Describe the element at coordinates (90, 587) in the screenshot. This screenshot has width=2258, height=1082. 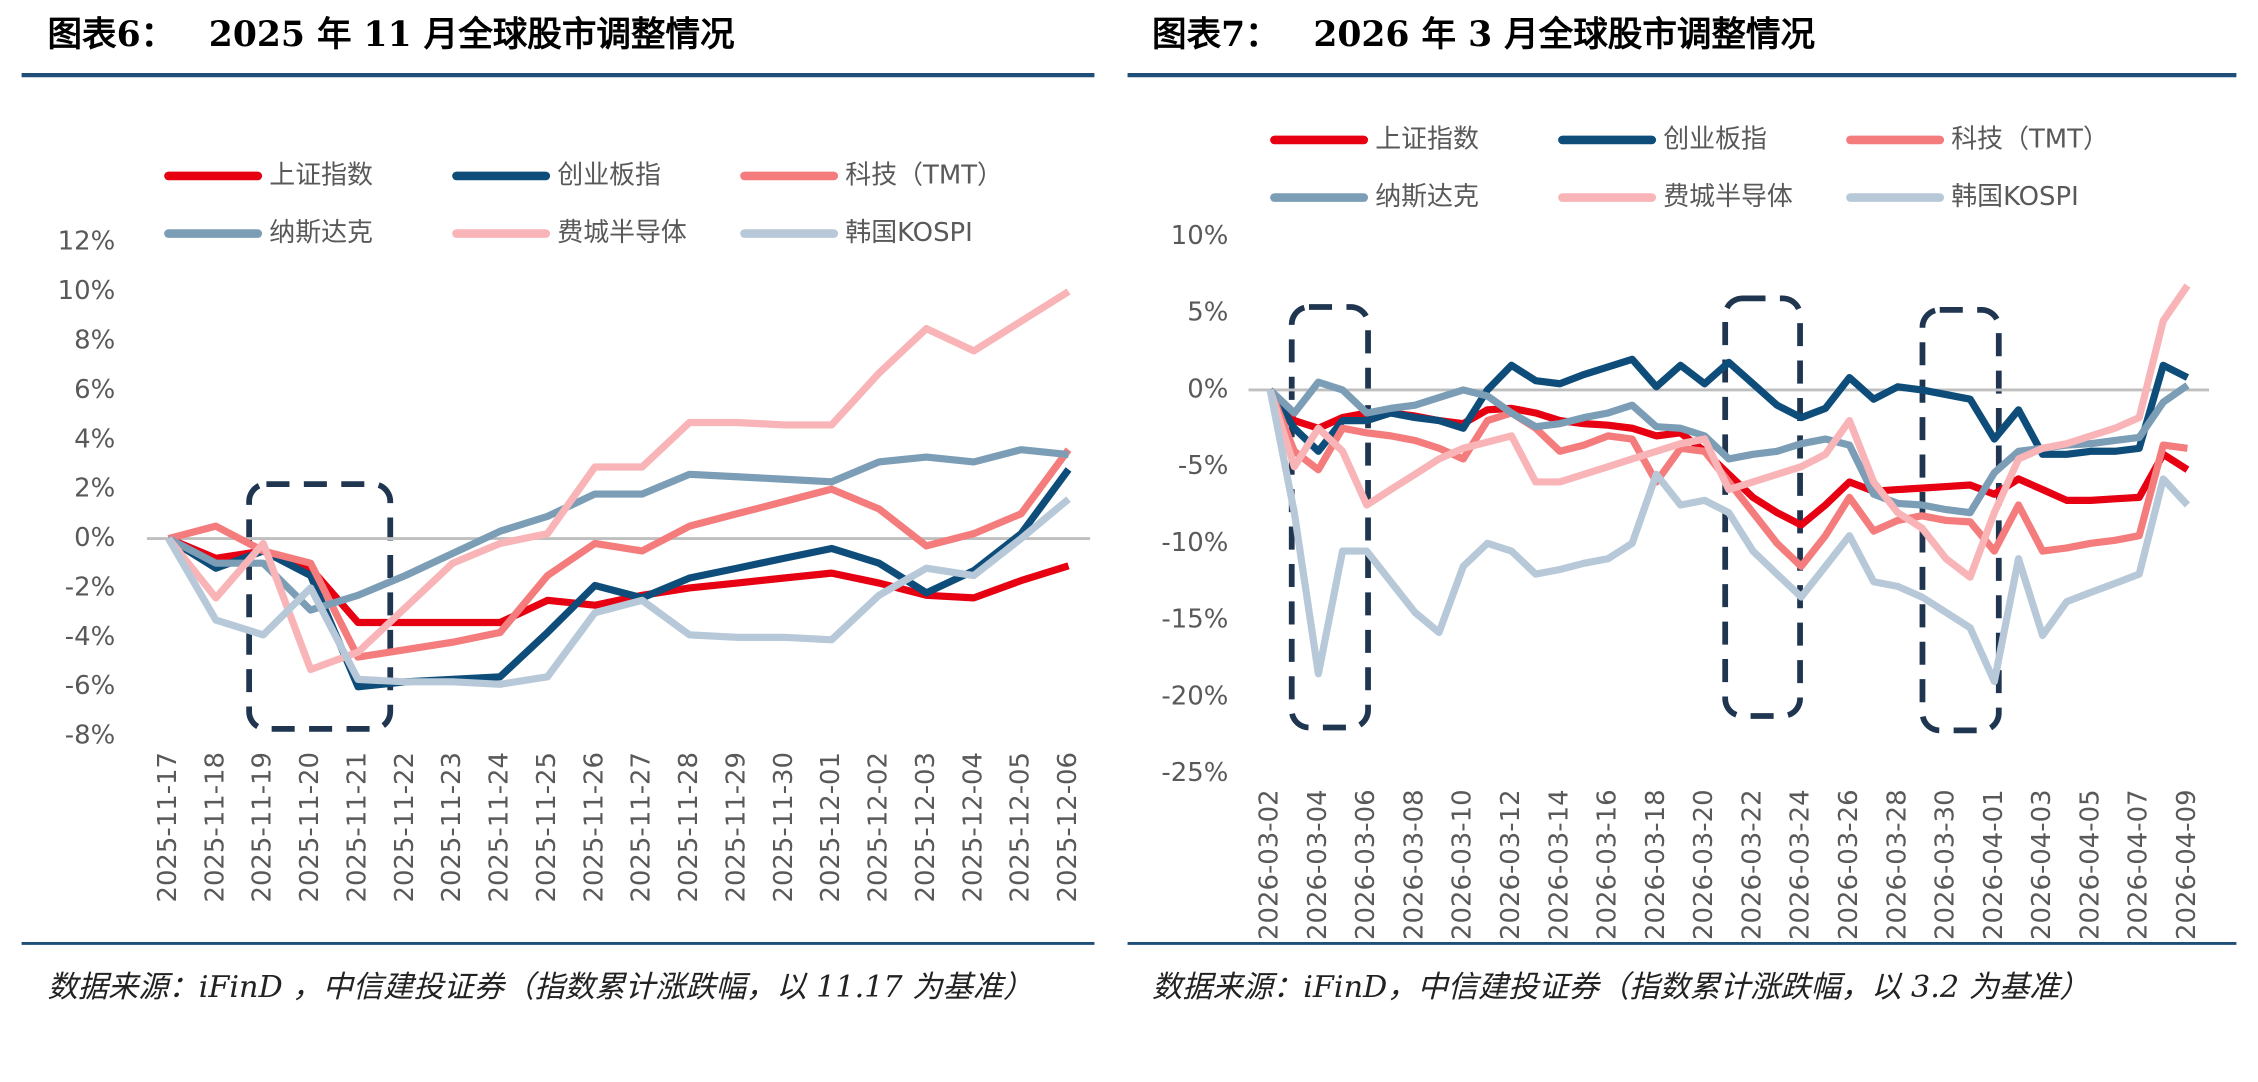
I see `y-tick-label: -2%` at that location.